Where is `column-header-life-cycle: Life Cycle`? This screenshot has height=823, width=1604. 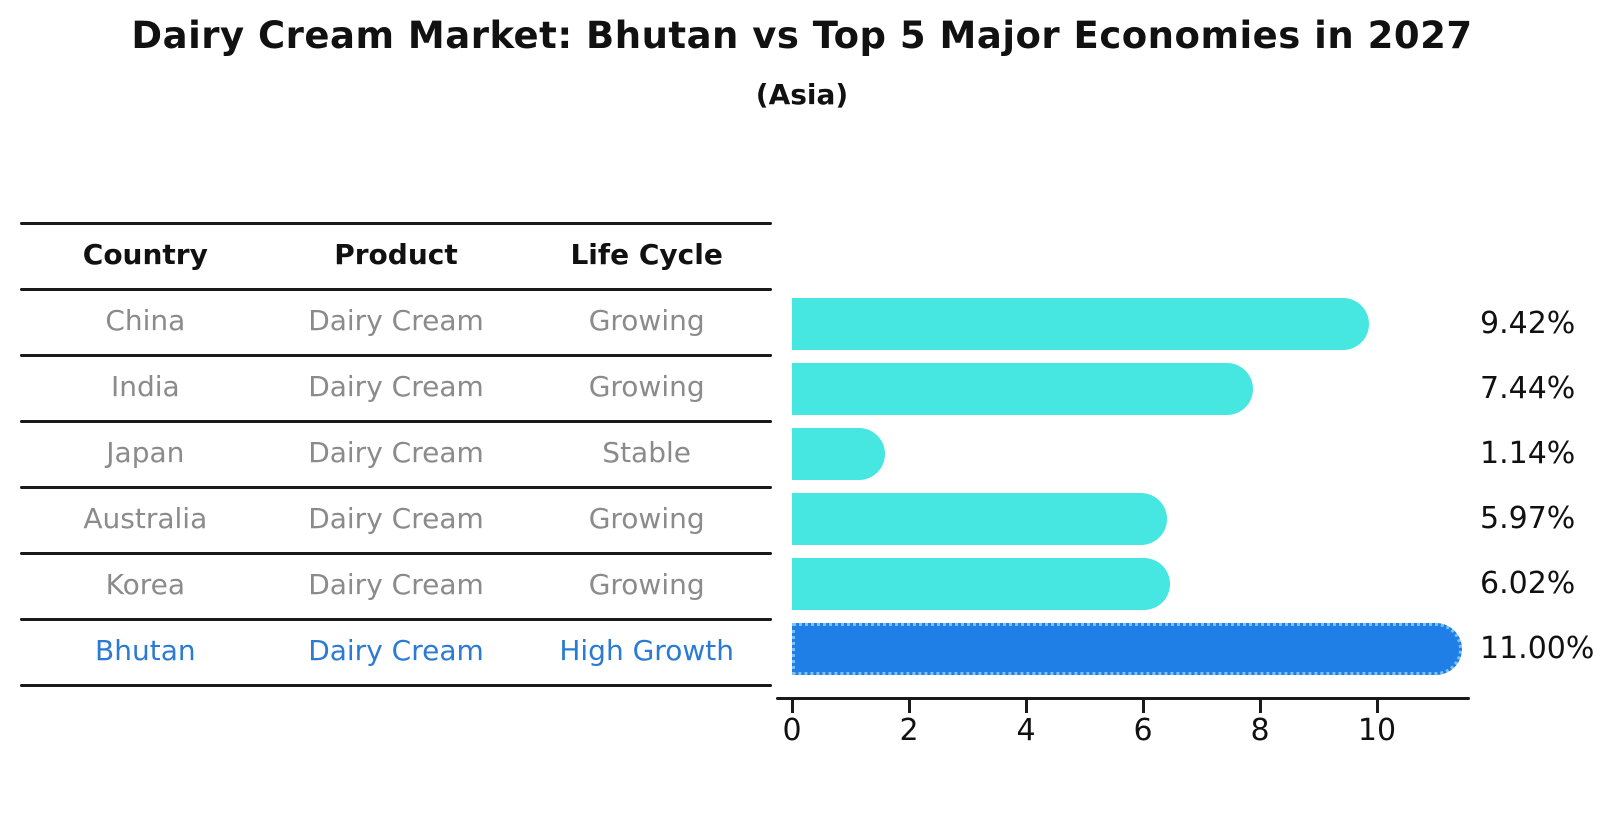
column-header-life-cycle: Life Cycle is located at coordinates (646, 254).